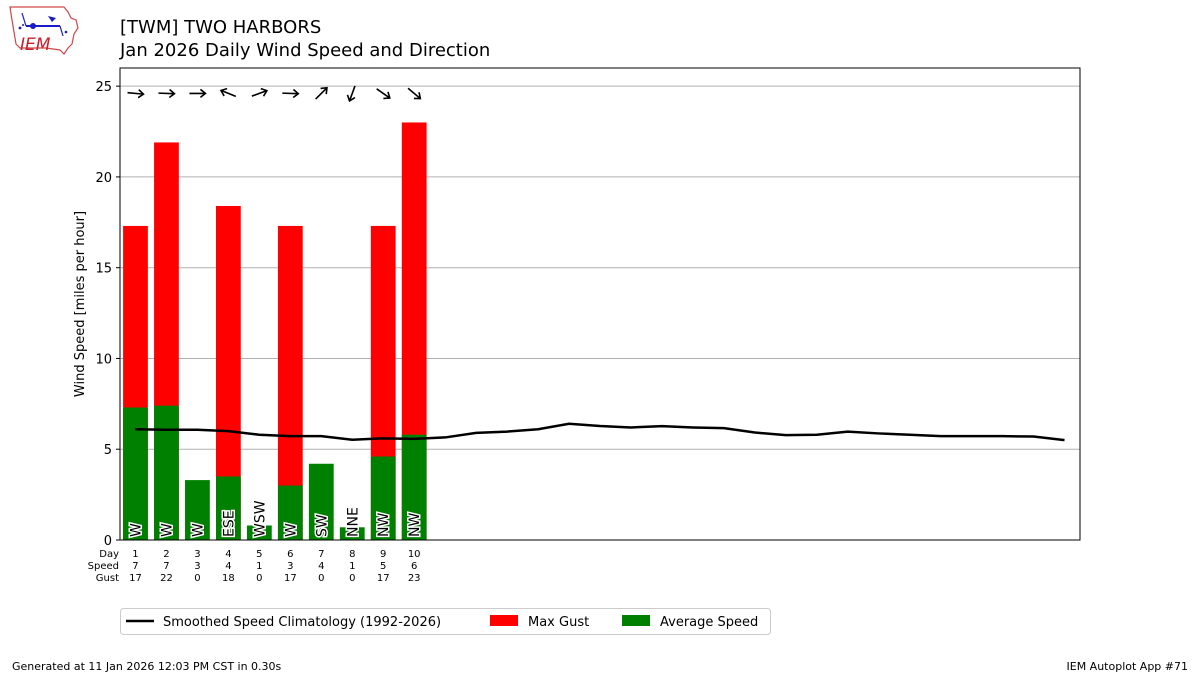 Image resolution: width=1200 pixels, height=675 pixels. Describe the element at coordinates (44, 30) in the screenshot. I see `iowa-map-icon: IEM` at that location.